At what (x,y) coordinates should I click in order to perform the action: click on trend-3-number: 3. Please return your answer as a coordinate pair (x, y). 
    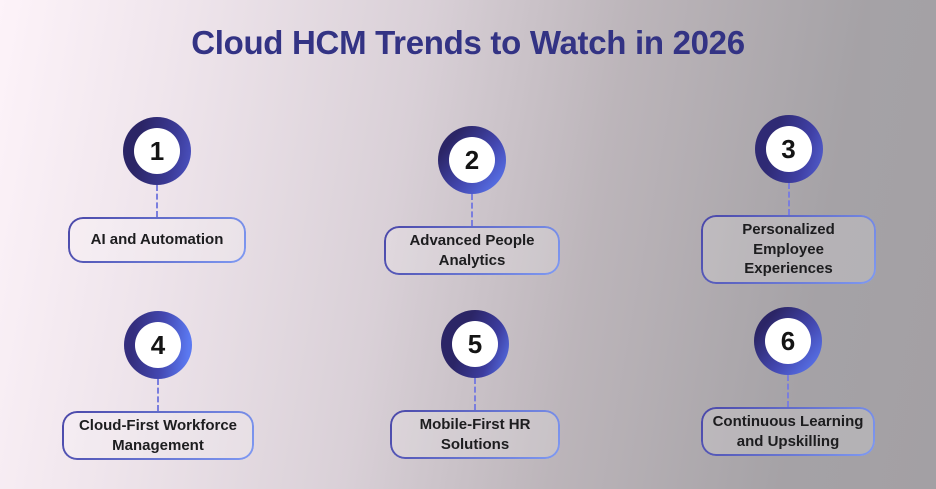
    Looking at the image, I should click on (788, 148).